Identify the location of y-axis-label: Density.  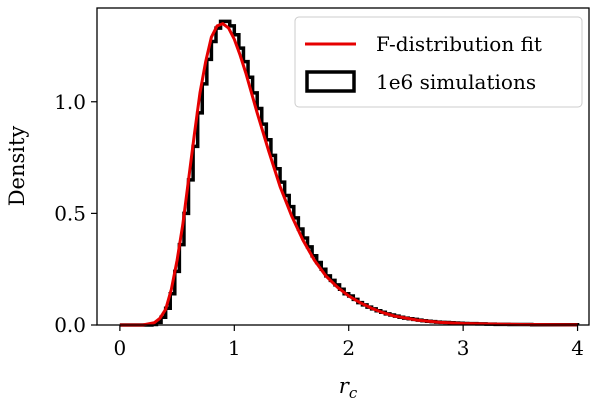
(17, 166).